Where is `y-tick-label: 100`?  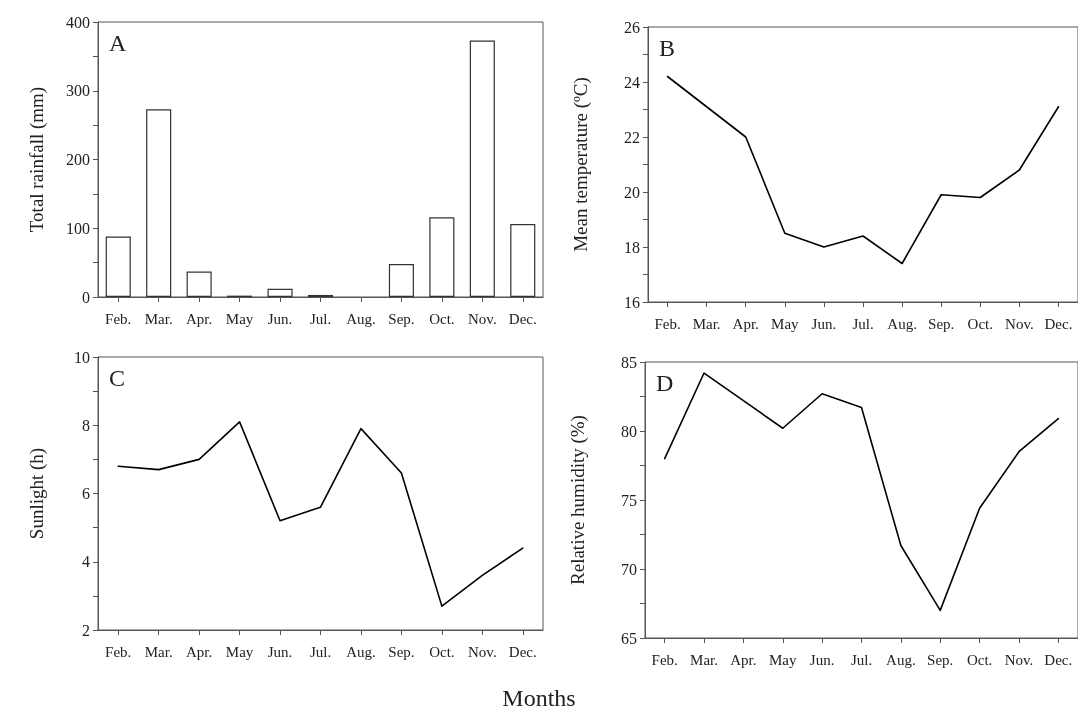 y-tick-label: 100 is located at coordinates (78, 228).